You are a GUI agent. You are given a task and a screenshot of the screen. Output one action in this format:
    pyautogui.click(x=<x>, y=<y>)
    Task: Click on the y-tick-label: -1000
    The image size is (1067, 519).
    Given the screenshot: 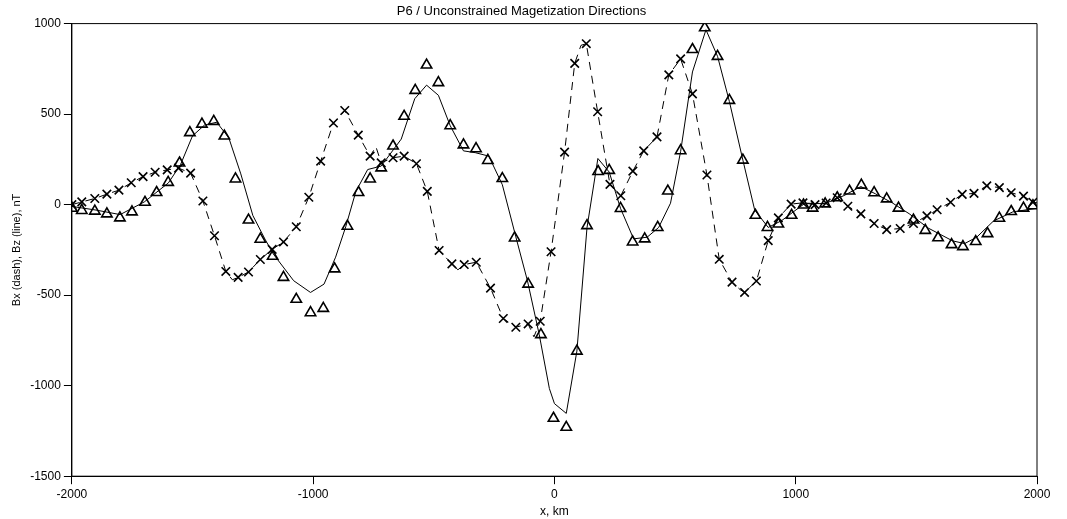 What is the action you would take?
    pyautogui.click(x=46, y=384)
    